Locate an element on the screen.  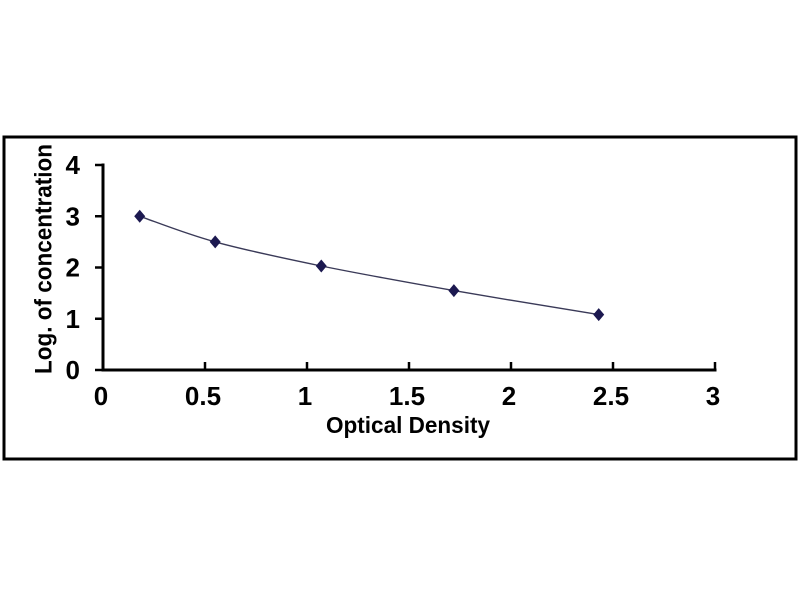
x-tick-label: 1.5 is located at coordinates (407, 396).